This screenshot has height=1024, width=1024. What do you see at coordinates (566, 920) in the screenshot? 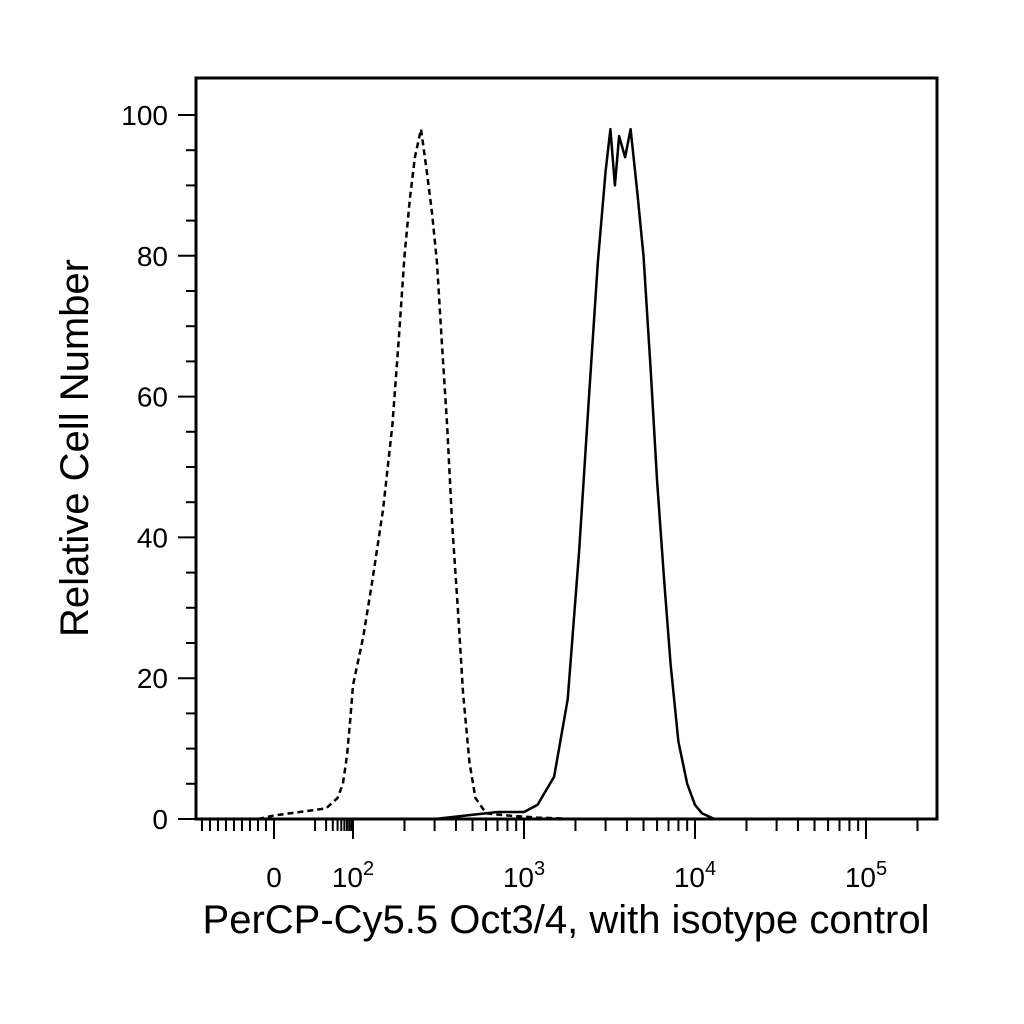
I see `x-axis-title: PerCP-Cy5.5 Oct3/4, with isotype control` at bounding box center [566, 920].